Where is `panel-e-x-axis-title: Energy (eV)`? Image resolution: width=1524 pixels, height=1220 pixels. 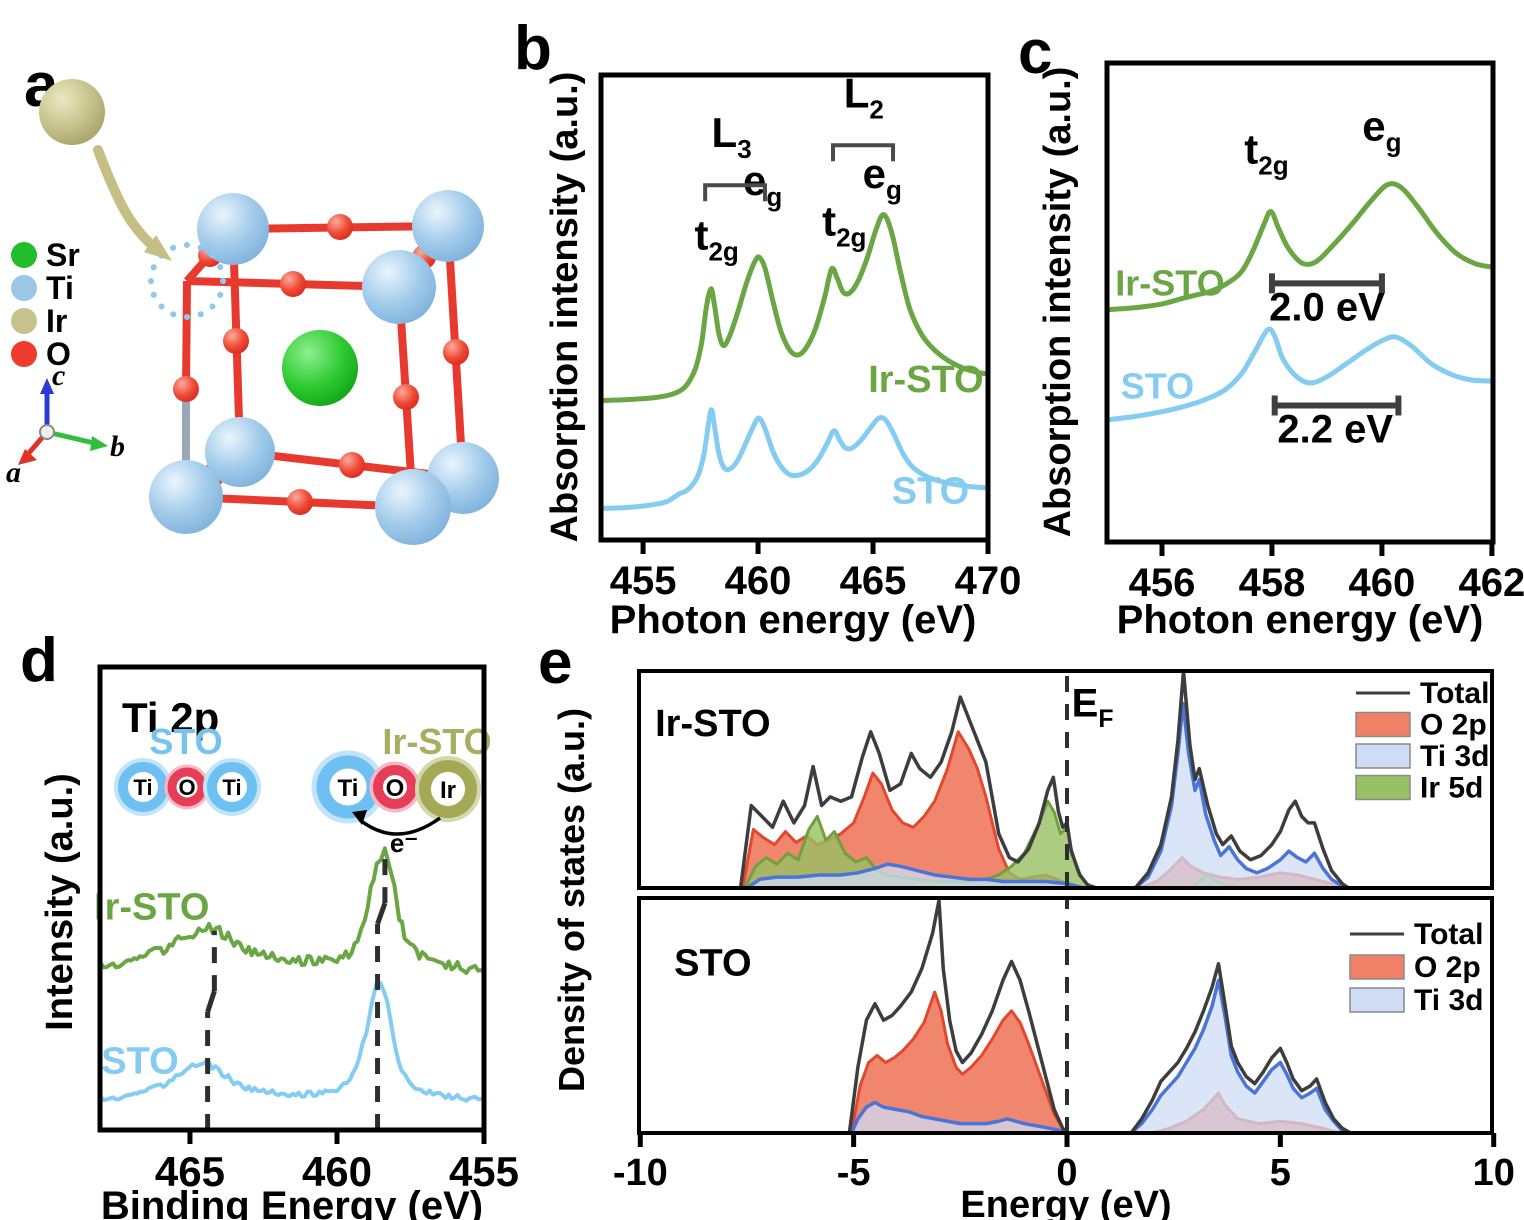 panel-e-x-axis-title: Energy (eV) is located at coordinates (1066, 1202).